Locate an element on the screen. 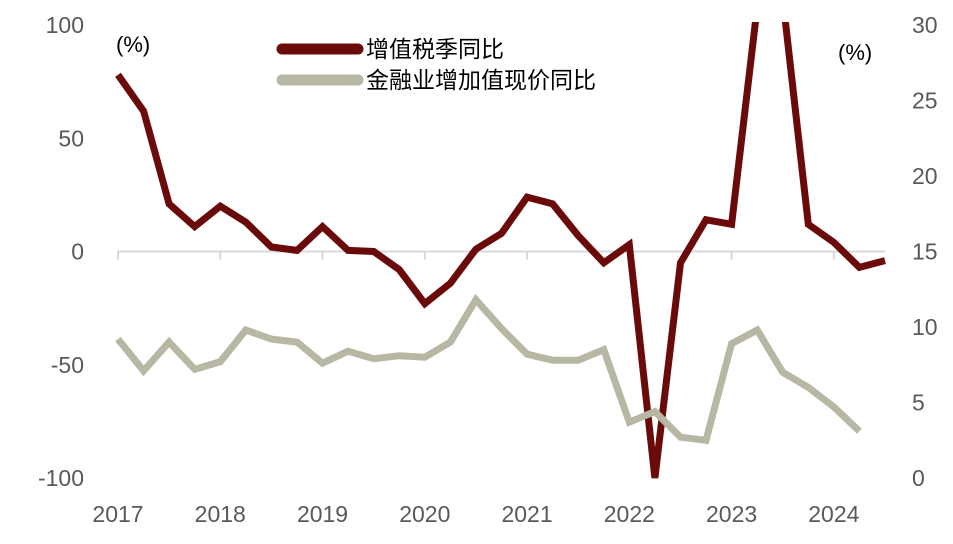 The image size is (953, 544). x-tick-label: 2019 is located at coordinates (322, 514).